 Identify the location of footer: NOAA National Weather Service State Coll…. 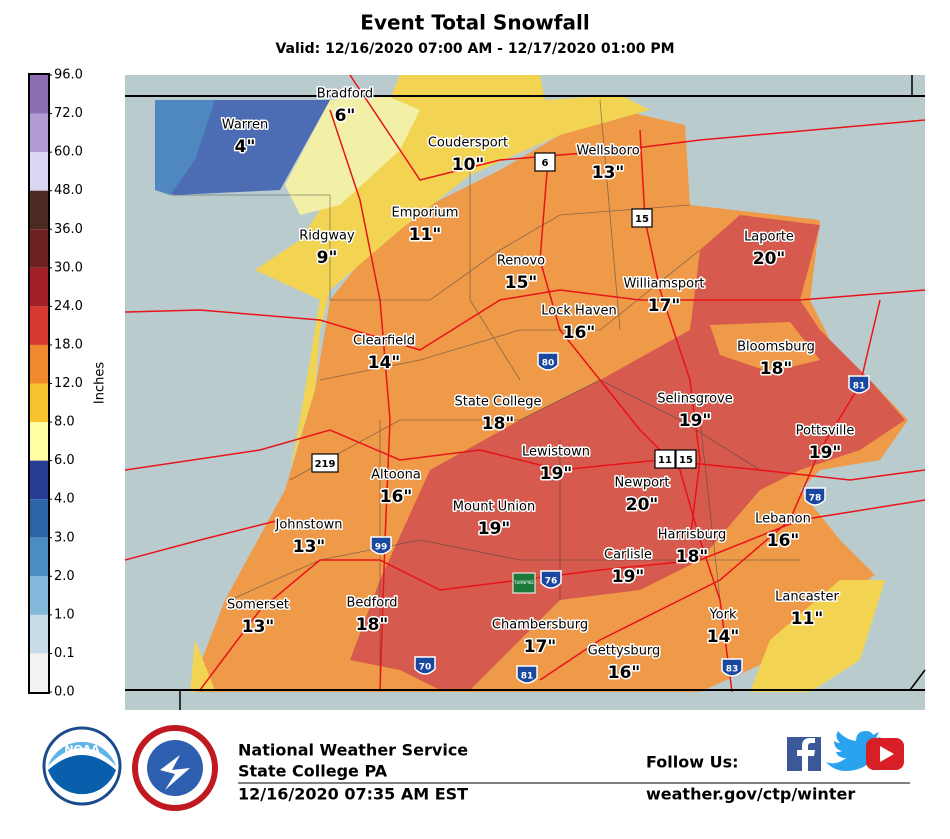
(476, 768).